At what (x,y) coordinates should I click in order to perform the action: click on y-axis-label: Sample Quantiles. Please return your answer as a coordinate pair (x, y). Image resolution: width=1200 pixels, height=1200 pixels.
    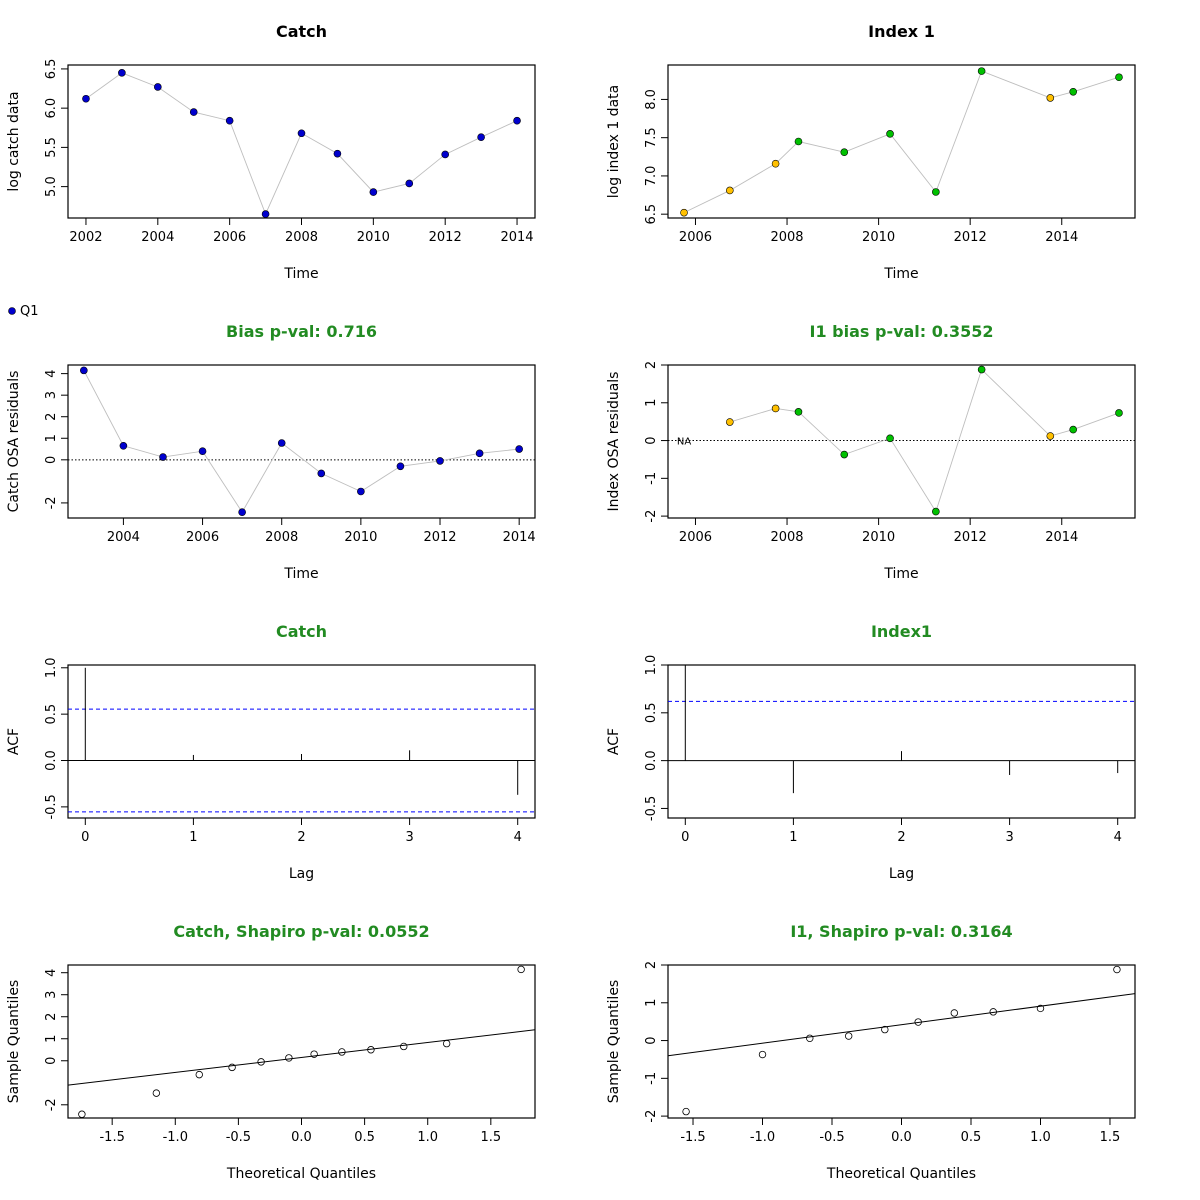
    Looking at the image, I should click on (614, 1041).